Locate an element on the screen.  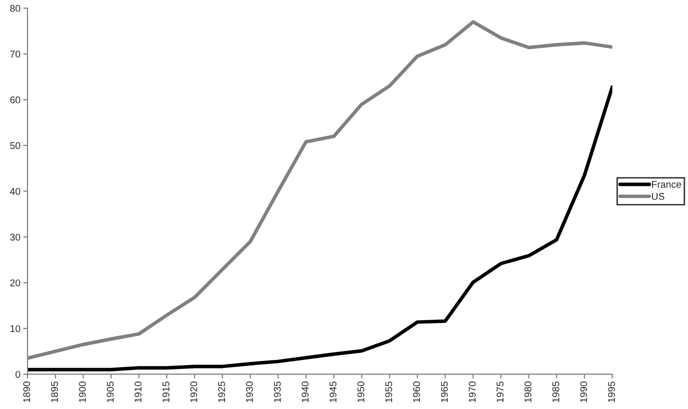
y-tick-label: 40 is located at coordinates (15, 191).